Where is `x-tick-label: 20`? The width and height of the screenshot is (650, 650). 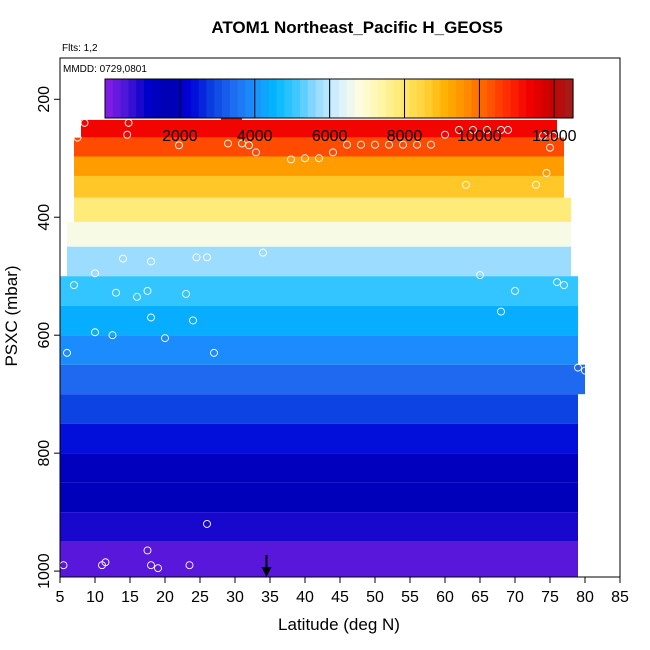
x-tick-label: 20 is located at coordinates (165, 597).